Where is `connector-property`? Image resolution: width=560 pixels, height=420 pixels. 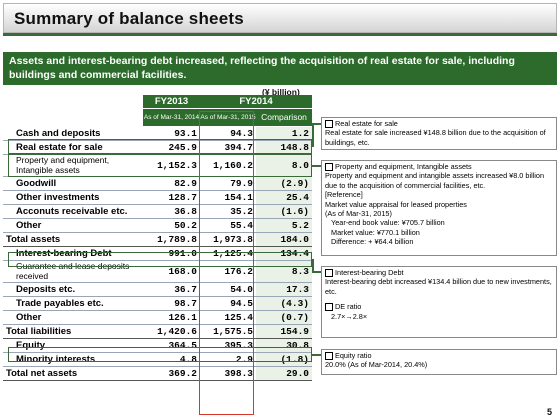 connector-property is located at coordinates (316, 166).